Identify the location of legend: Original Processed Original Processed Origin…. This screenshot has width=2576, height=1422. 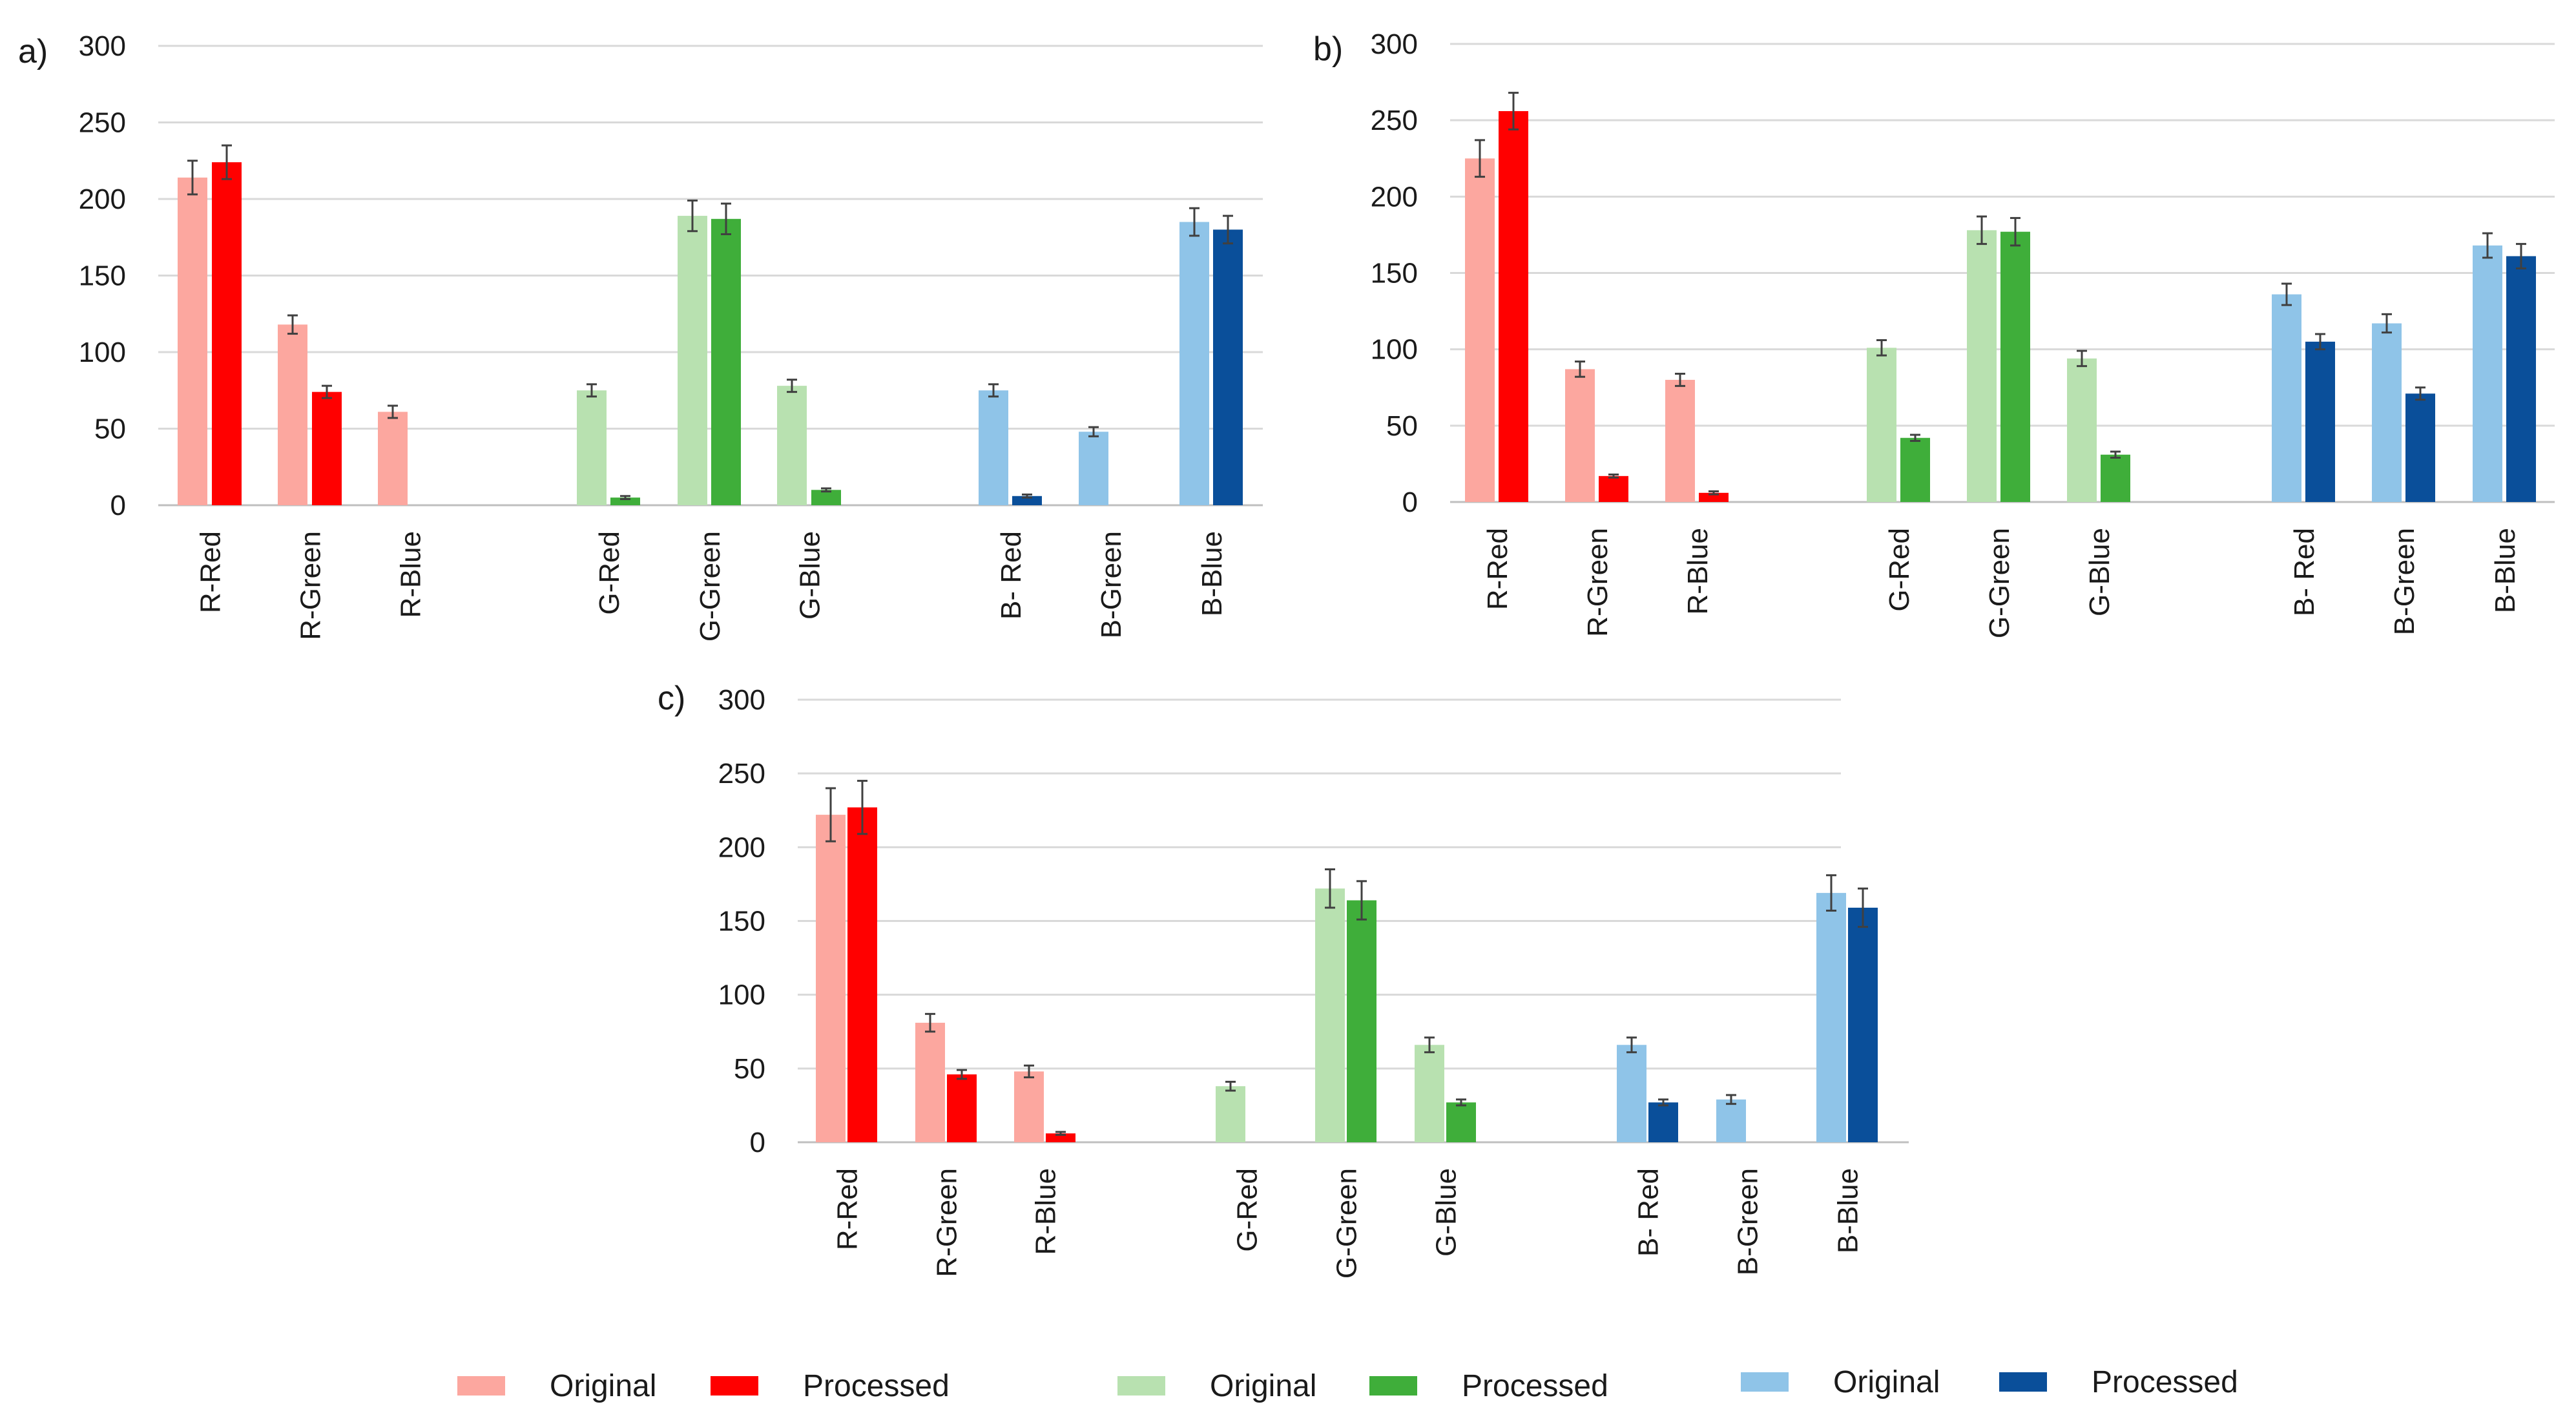
(1347, 1384).